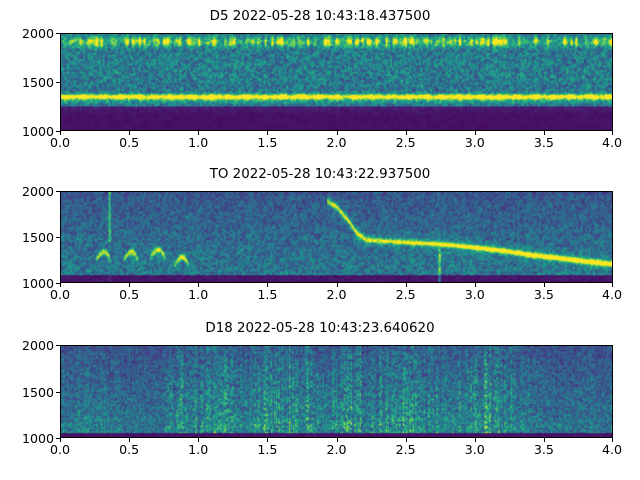 This screenshot has width=640, height=480. I want to click on panel-to-ytick-label-2000: 2000, so click(37, 191).